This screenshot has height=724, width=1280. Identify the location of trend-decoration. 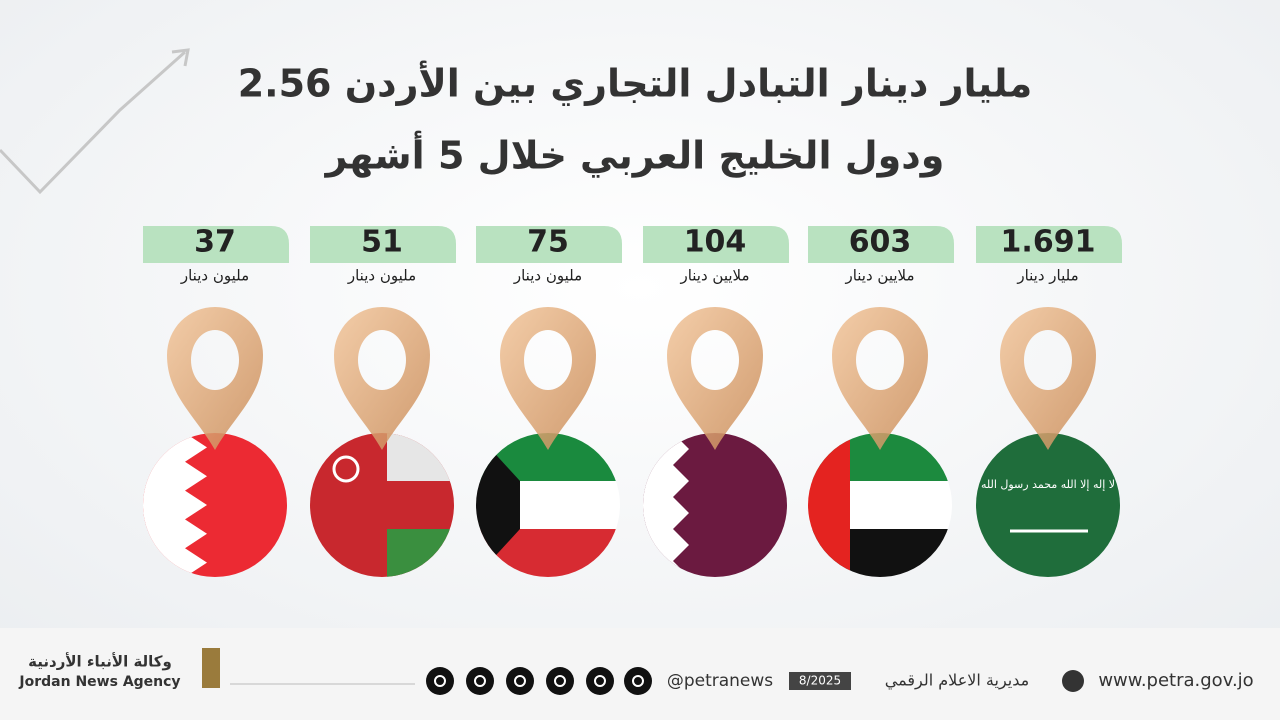
(95, 121).